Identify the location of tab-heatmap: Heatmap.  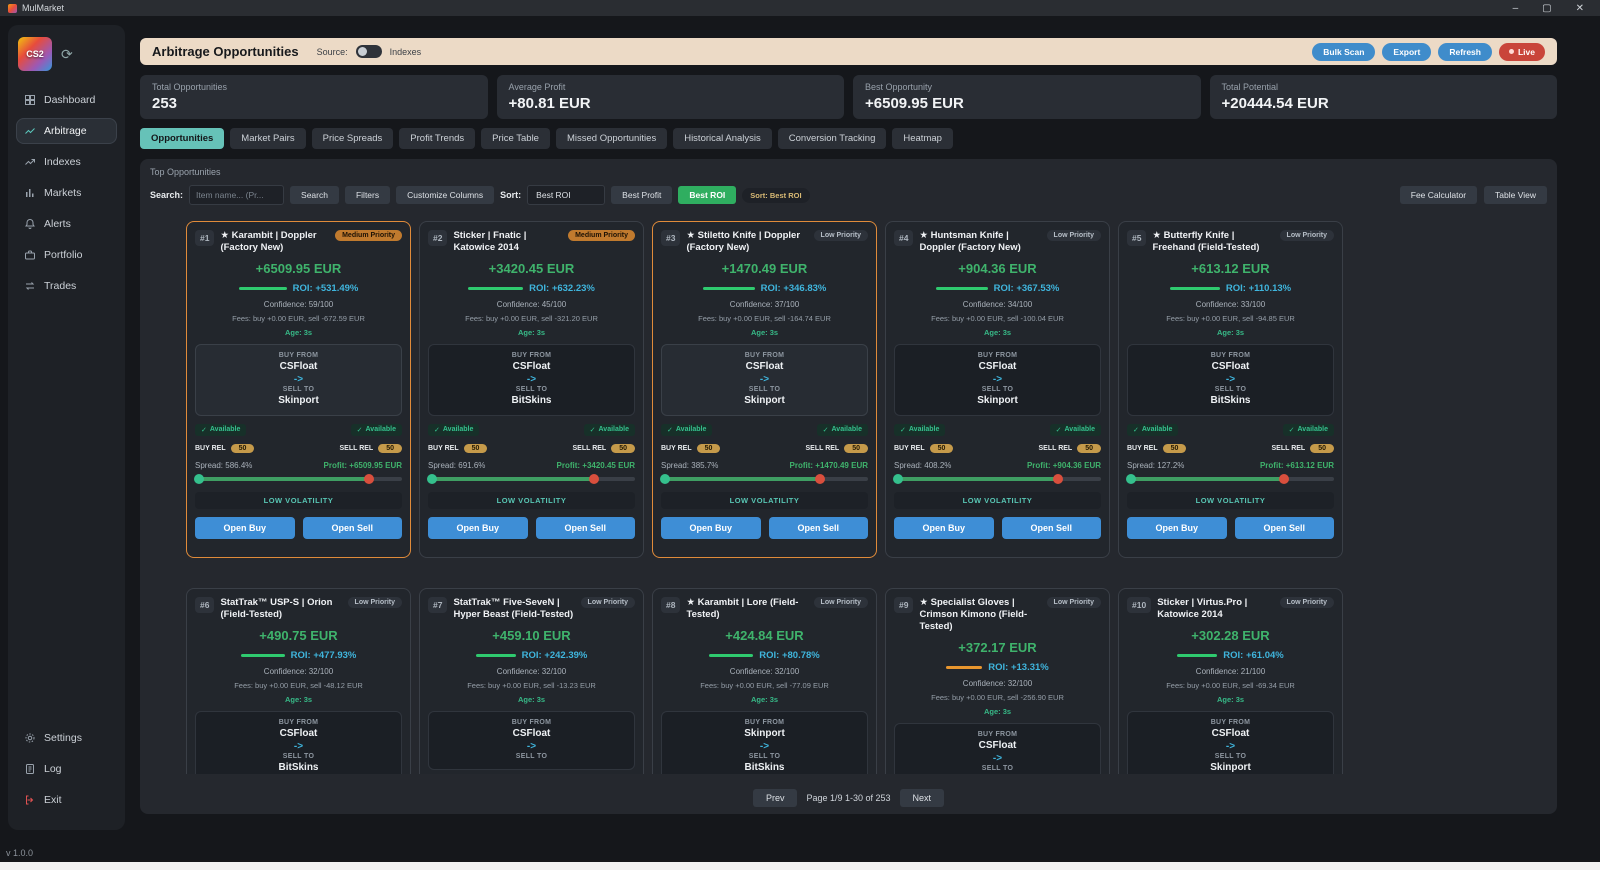
(922, 138).